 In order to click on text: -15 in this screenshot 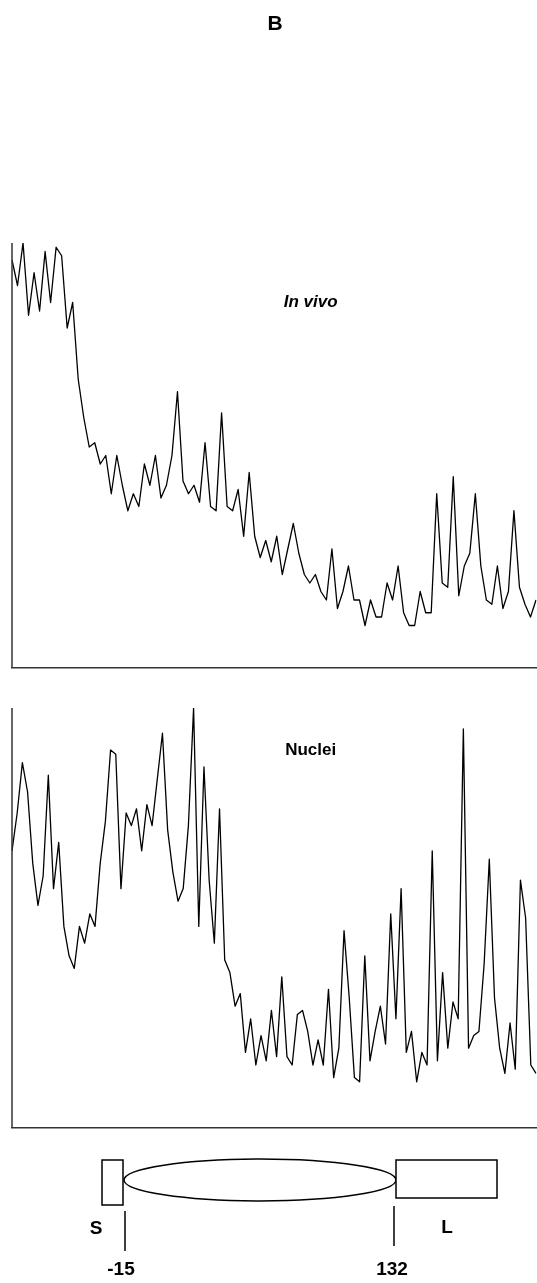, I will do `click(121, 1268)`.